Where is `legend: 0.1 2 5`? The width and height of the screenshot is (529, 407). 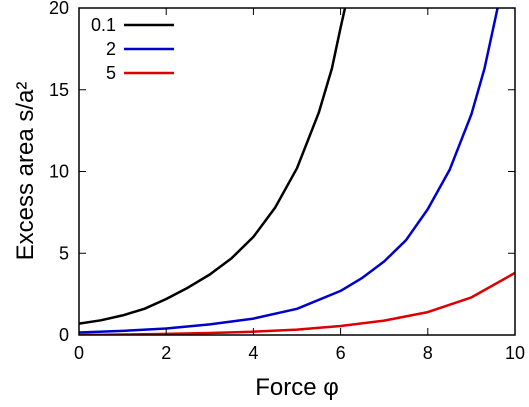
legend: 0.1 2 5 is located at coordinates (132, 49).